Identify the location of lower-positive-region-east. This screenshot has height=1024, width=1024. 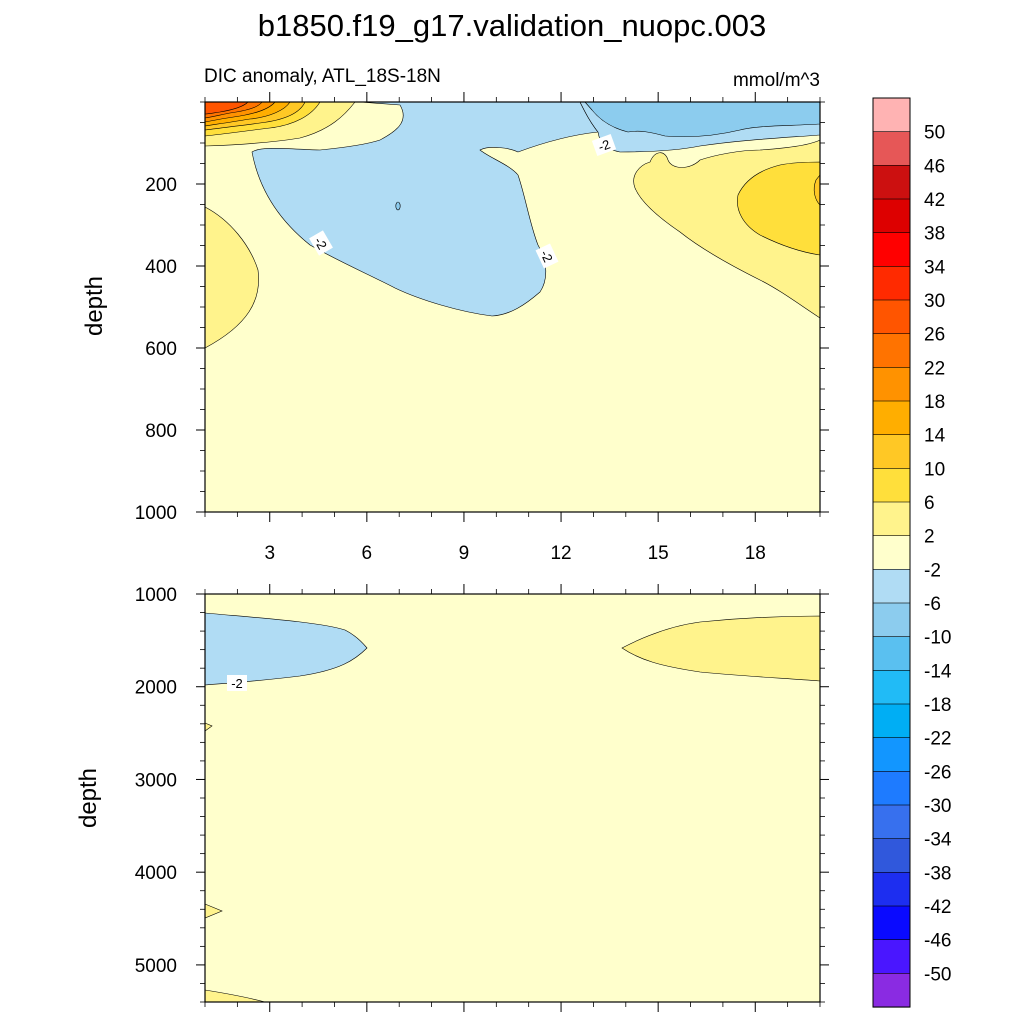
(721, 648).